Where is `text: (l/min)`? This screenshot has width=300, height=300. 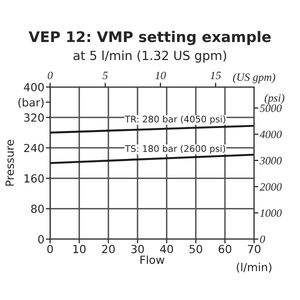
text: (l/min) is located at coordinates (254, 267).